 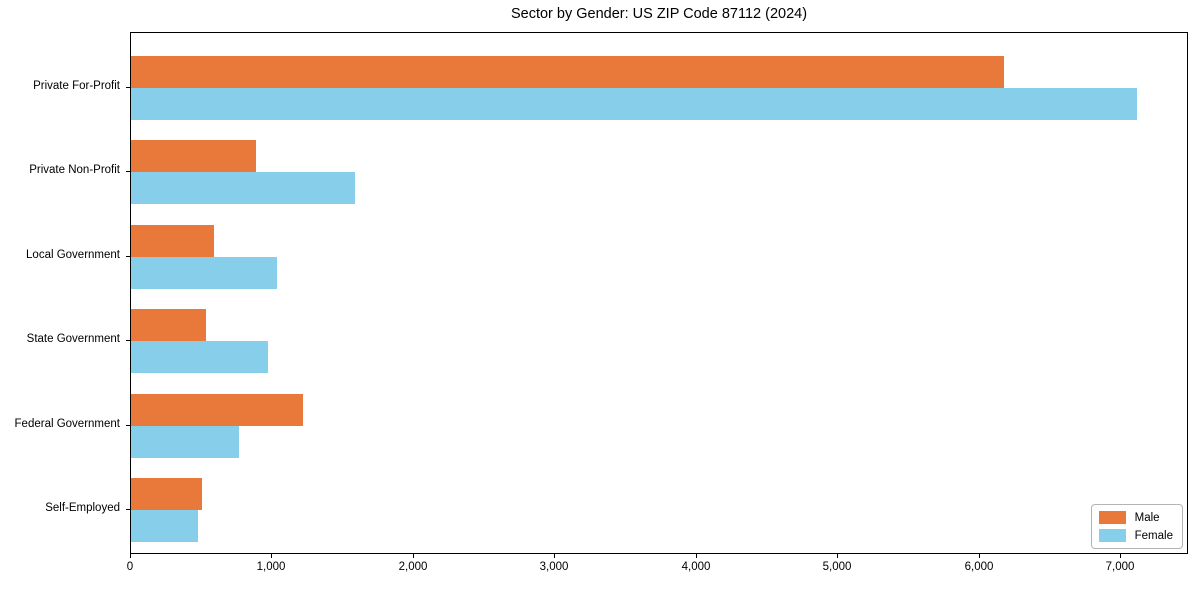 I want to click on y-tick-label: Private For-Profit, so click(x=76, y=86).